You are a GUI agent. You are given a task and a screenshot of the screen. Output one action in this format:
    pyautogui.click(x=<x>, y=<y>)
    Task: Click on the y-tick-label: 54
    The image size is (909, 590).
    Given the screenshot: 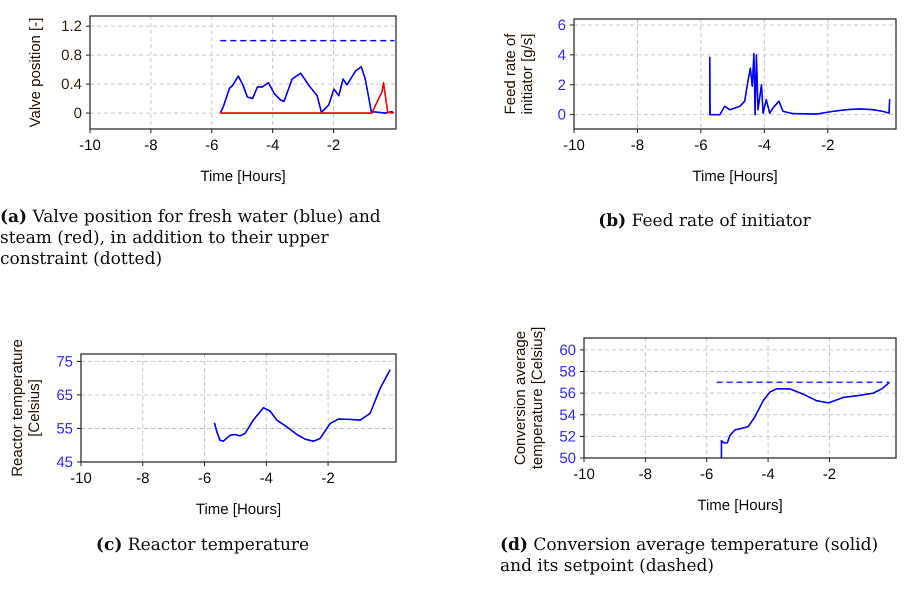 What is the action you would take?
    pyautogui.click(x=567, y=415)
    